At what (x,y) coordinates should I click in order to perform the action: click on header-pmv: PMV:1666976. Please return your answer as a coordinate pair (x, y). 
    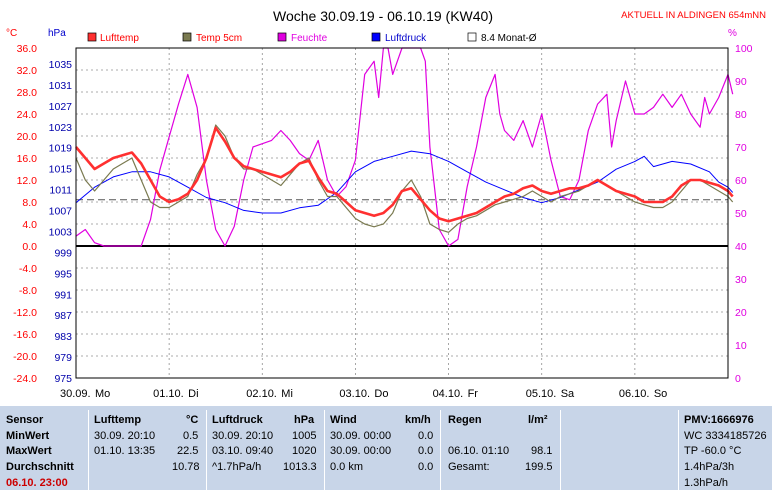
    Looking at the image, I should click on (719, 420).